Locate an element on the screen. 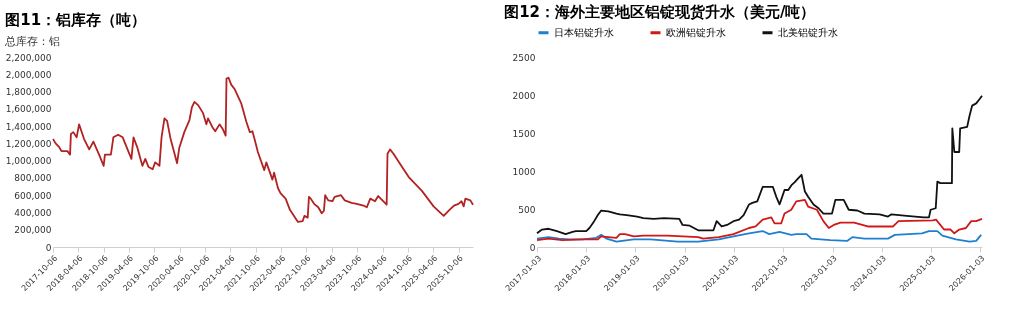 This screenshot has height=336, width=1018. y-tick-label: 1,800,000 is located at coordinates (28, 92).